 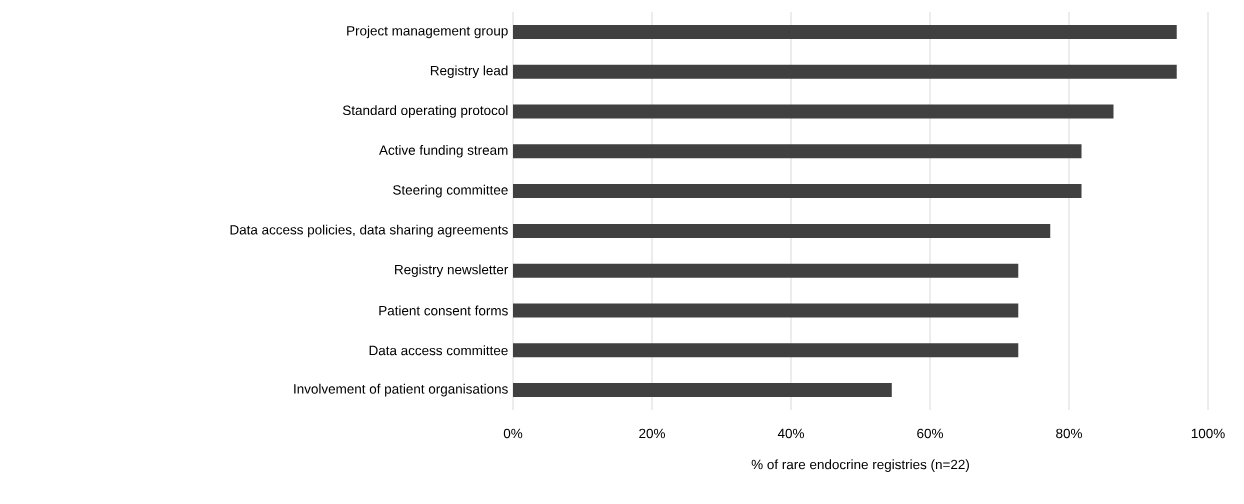 What do you see at coordinates (450, 191) in the screenshot?
I see `y-tick-label: Steering committee` at bounding box center [450, 191].